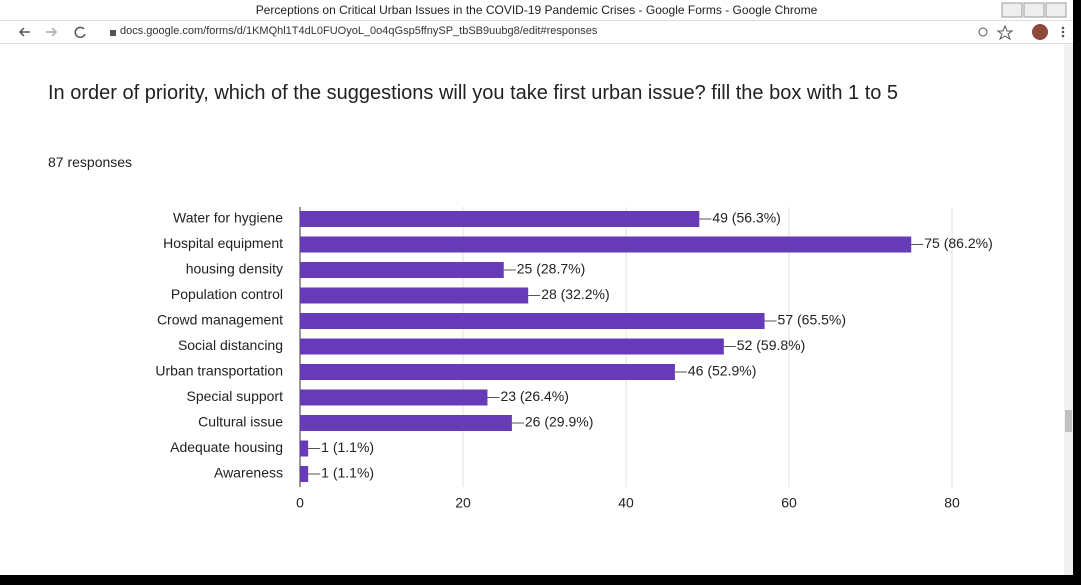  I want to click on y-tick-label: Urban transportation, so click(219, 371).